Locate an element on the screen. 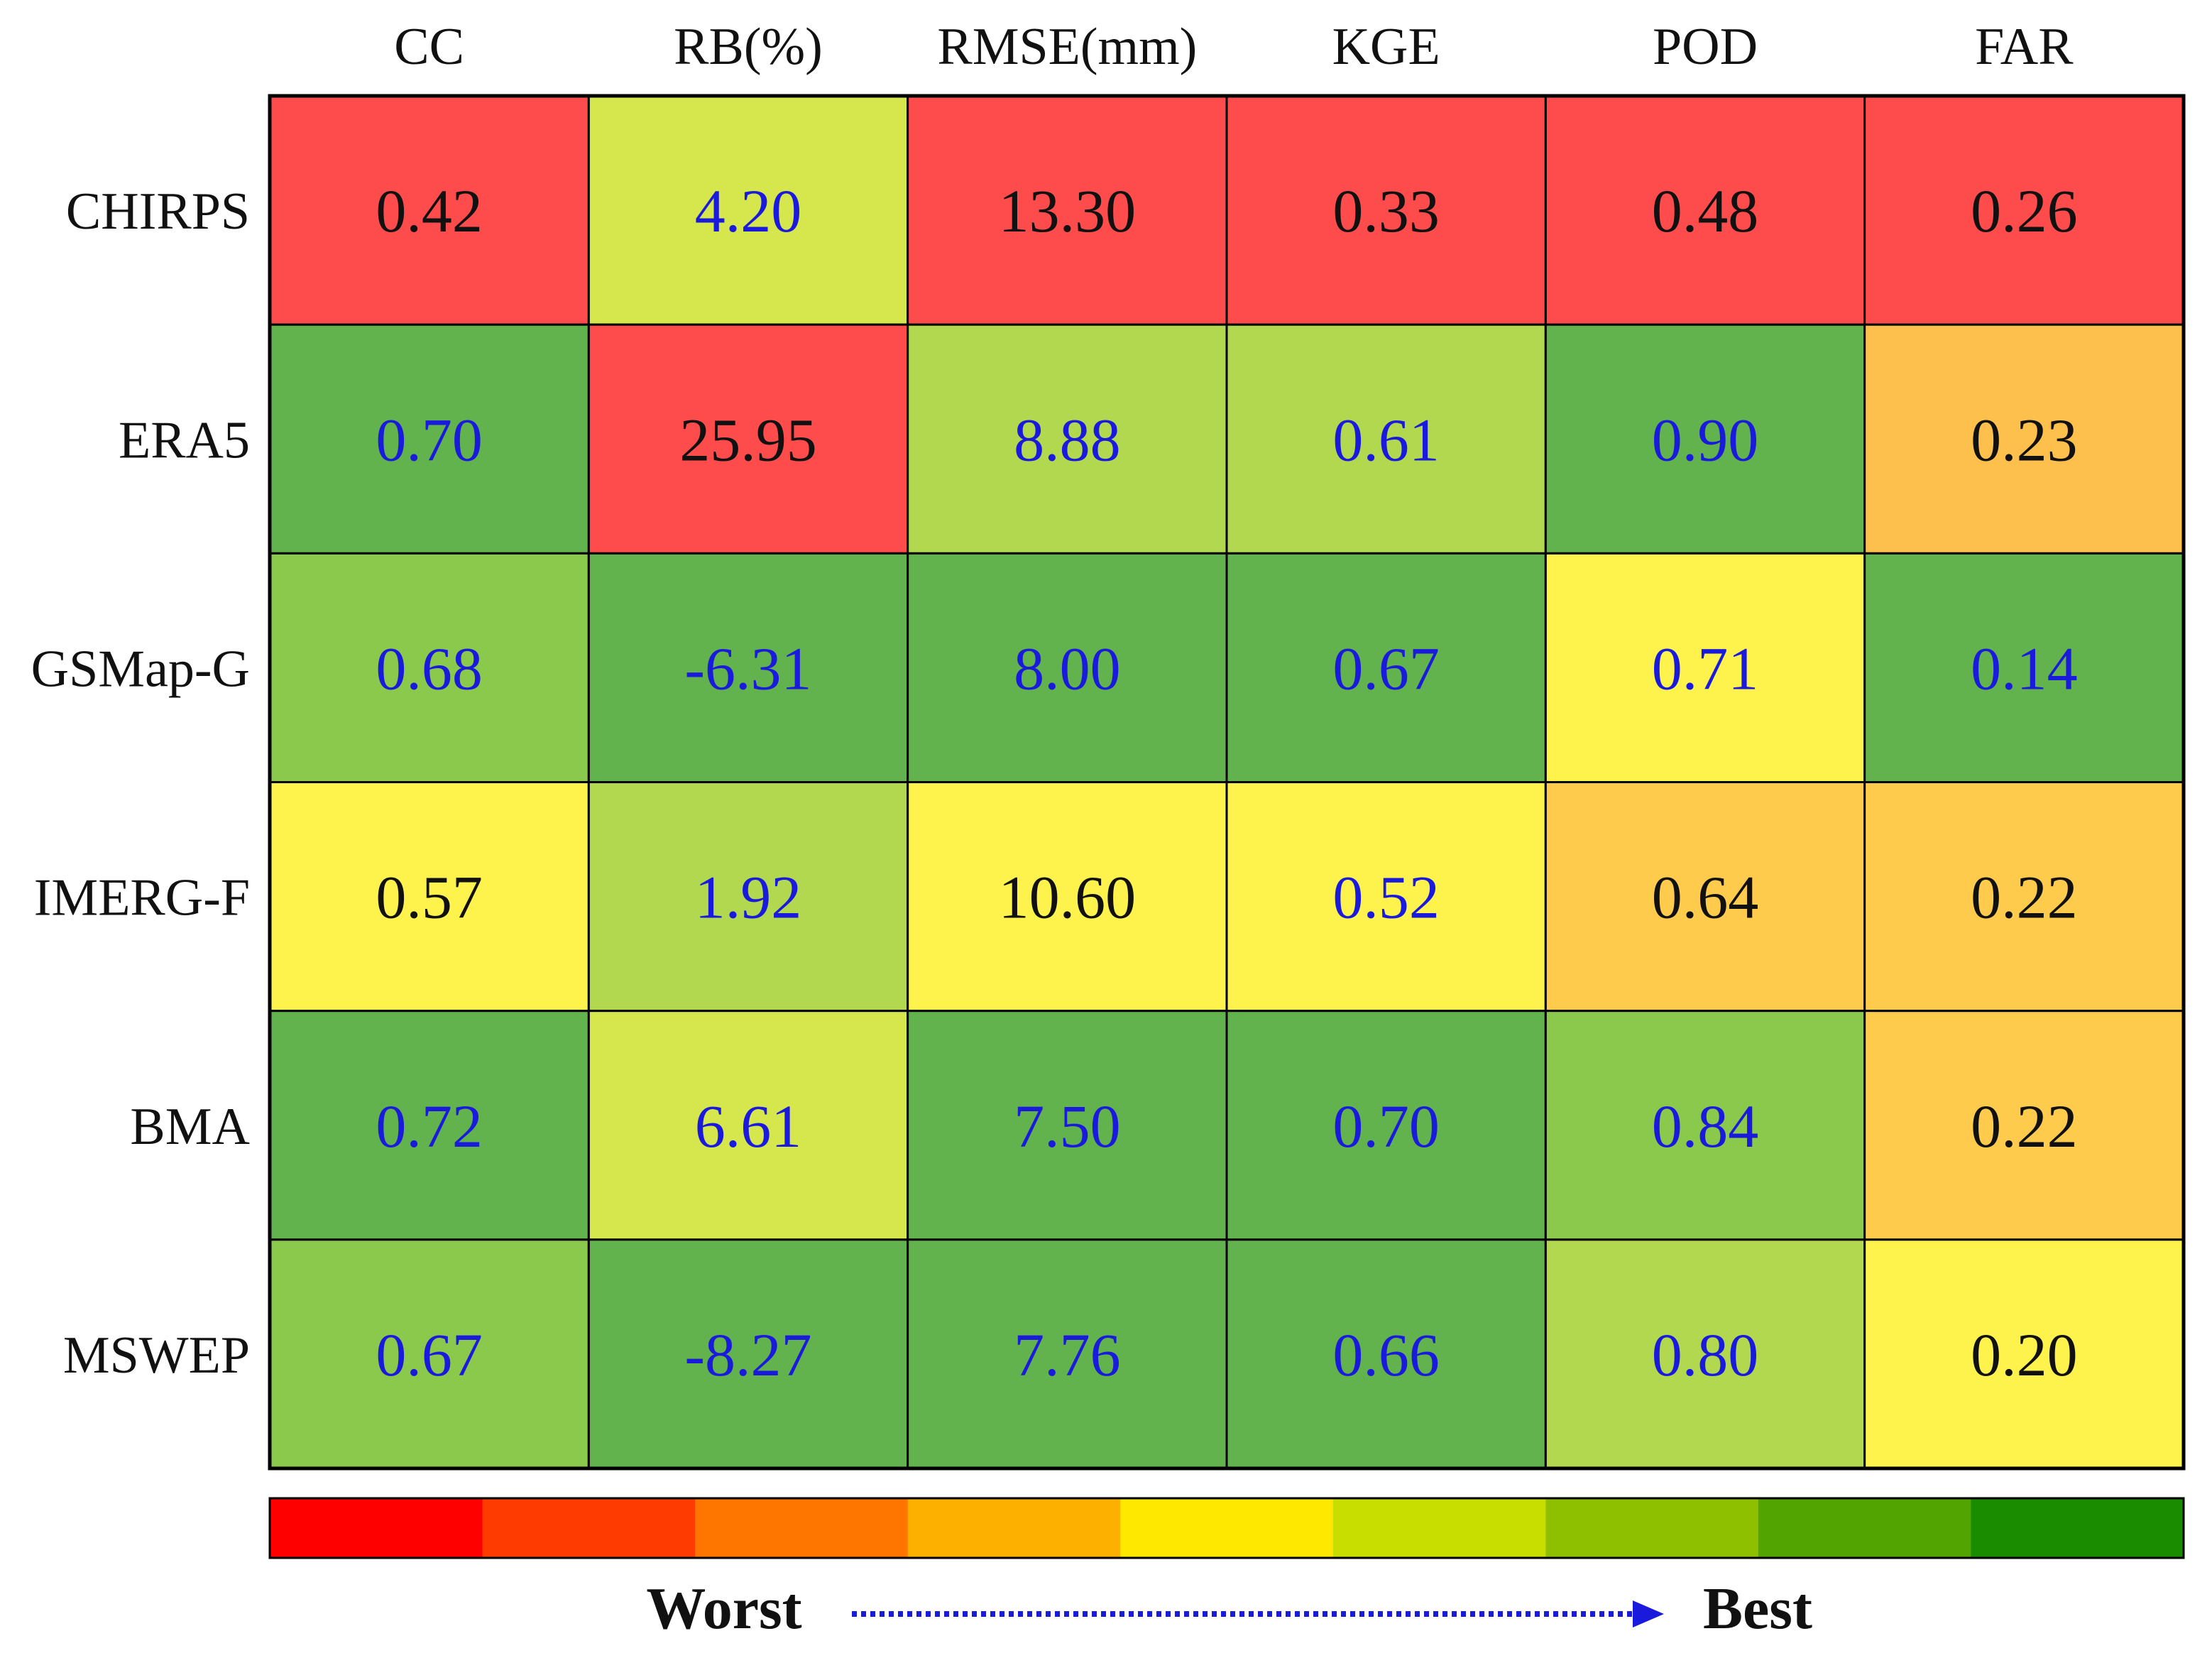 The width and height of the screenshot is (2212, 1658). row-header: ERA5 is located at coordinates (184, 440).